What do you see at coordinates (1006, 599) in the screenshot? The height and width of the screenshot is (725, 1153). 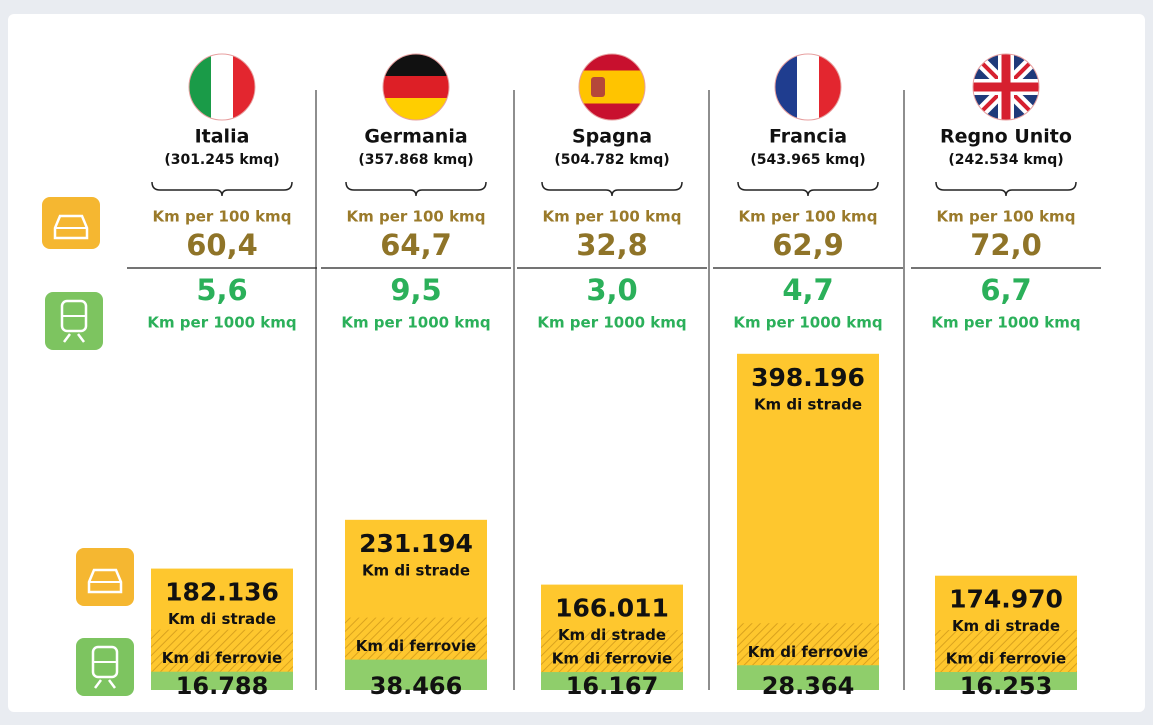 I see `road-value: 174.970` at bounding box center [1006, 599].